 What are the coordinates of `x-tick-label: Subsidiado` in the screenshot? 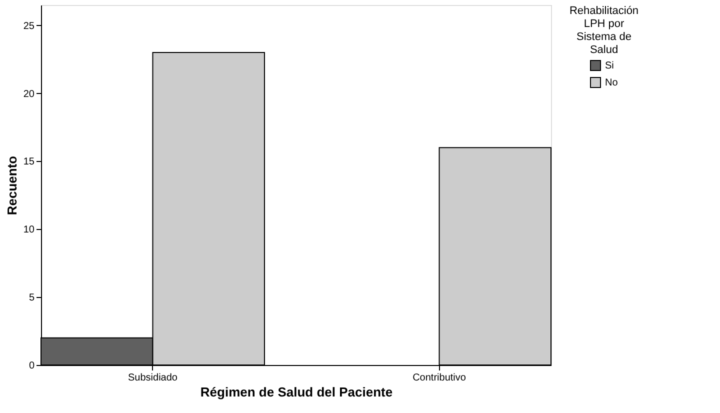 It's located at (153, 378).